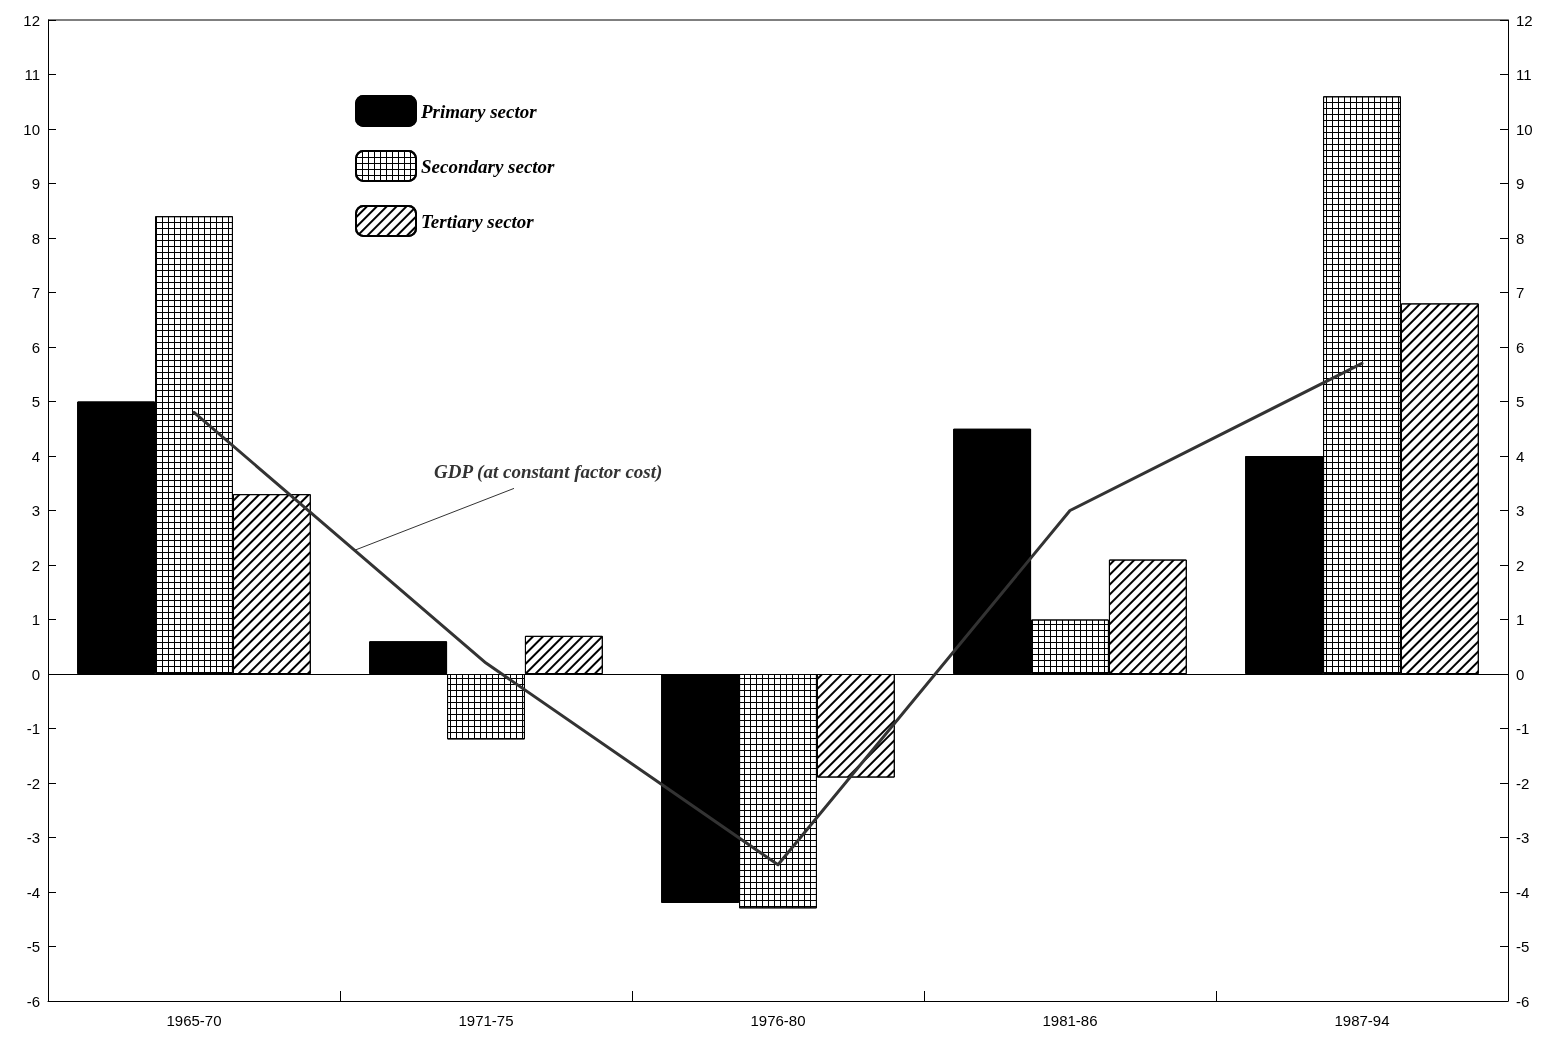 The height and width of the screenshot is (1041, 1556). Describe the element at coordinates (488, 166) in the screenshot. I see `legend-label: Secondary sector` at that location.